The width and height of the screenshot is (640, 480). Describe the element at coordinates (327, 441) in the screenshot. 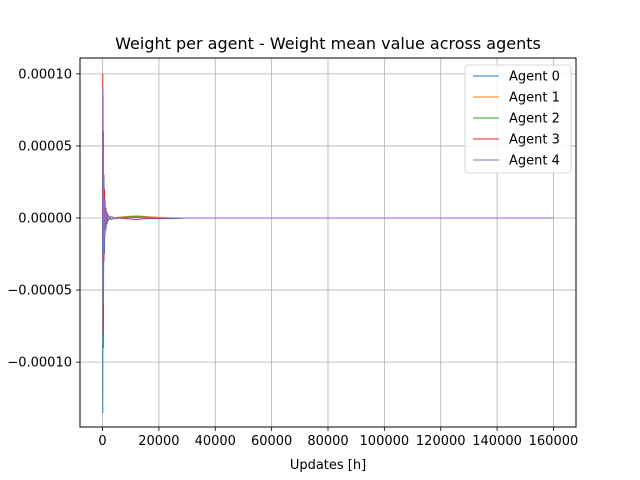

I see `x-tick-label: 80000` at that location.